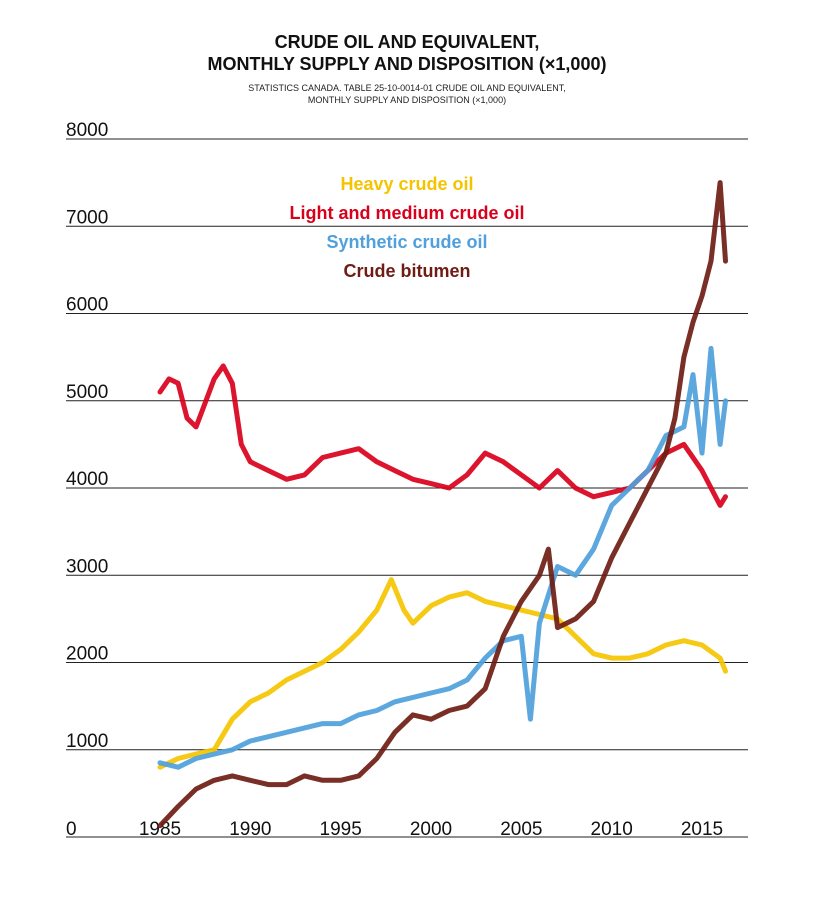 This screenshot has height=913, width=814. What do you see at coordinates (87, 654) in the screenshot?
I see `y-tick-label-2000: 2000` at bounding box center [87, 654].